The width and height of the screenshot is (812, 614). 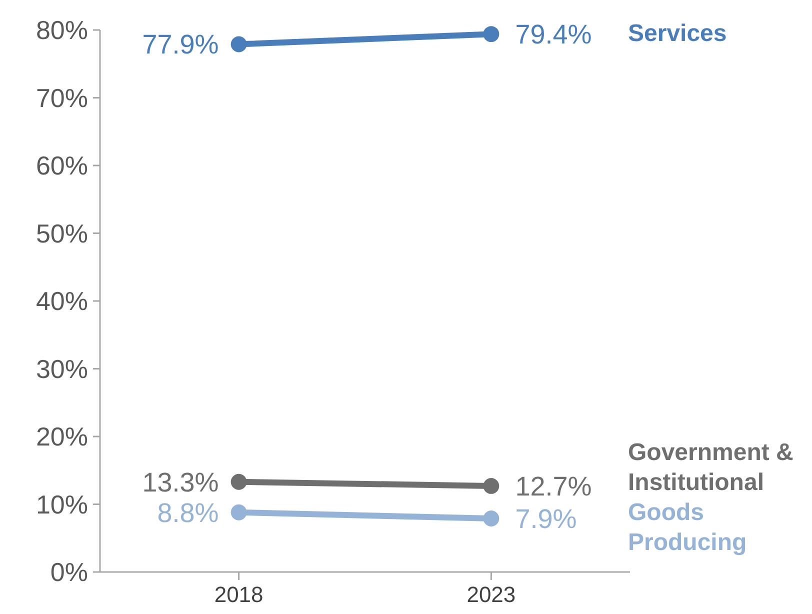 I want to click on text: Government & Institutional, so click(x=711, y=467).